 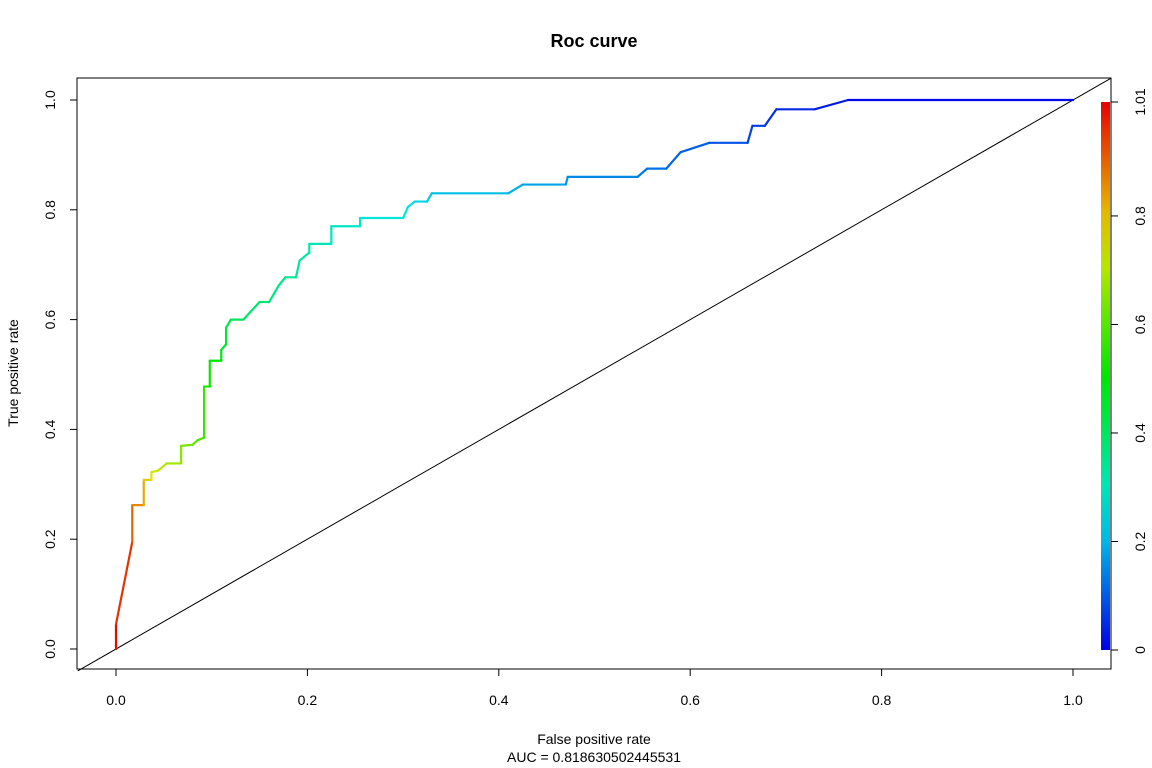 What do you see at coordinates (116, 700) in the screenshot?
I see `x-tick-label: 0.0` at bounding box center [116, 700].